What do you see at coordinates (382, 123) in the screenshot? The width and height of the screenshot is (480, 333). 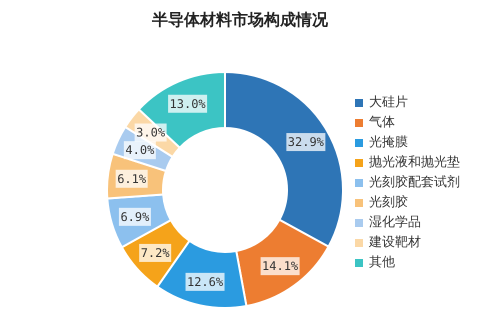 I see `legend-label: 气体` at bounding box center [382, 123].